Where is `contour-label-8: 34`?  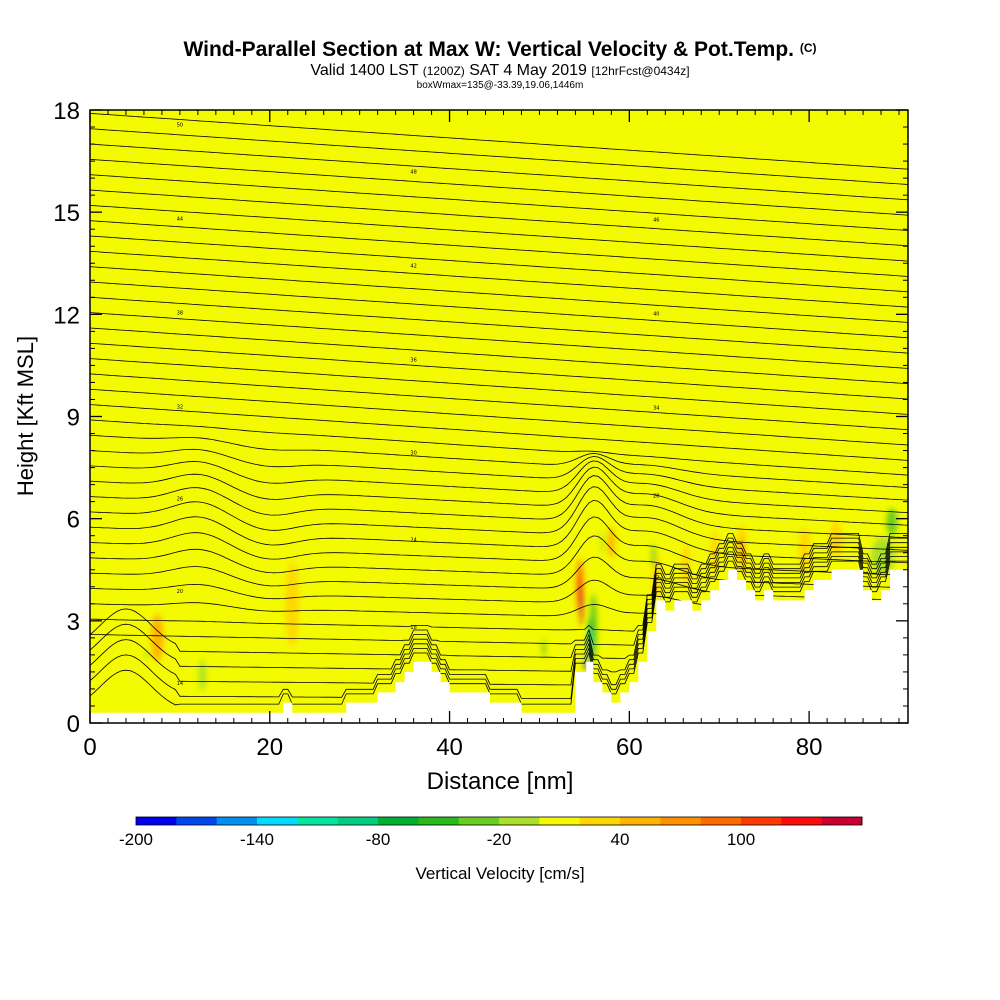
contour-label-8: 34 is located at coordinates (656, 408).